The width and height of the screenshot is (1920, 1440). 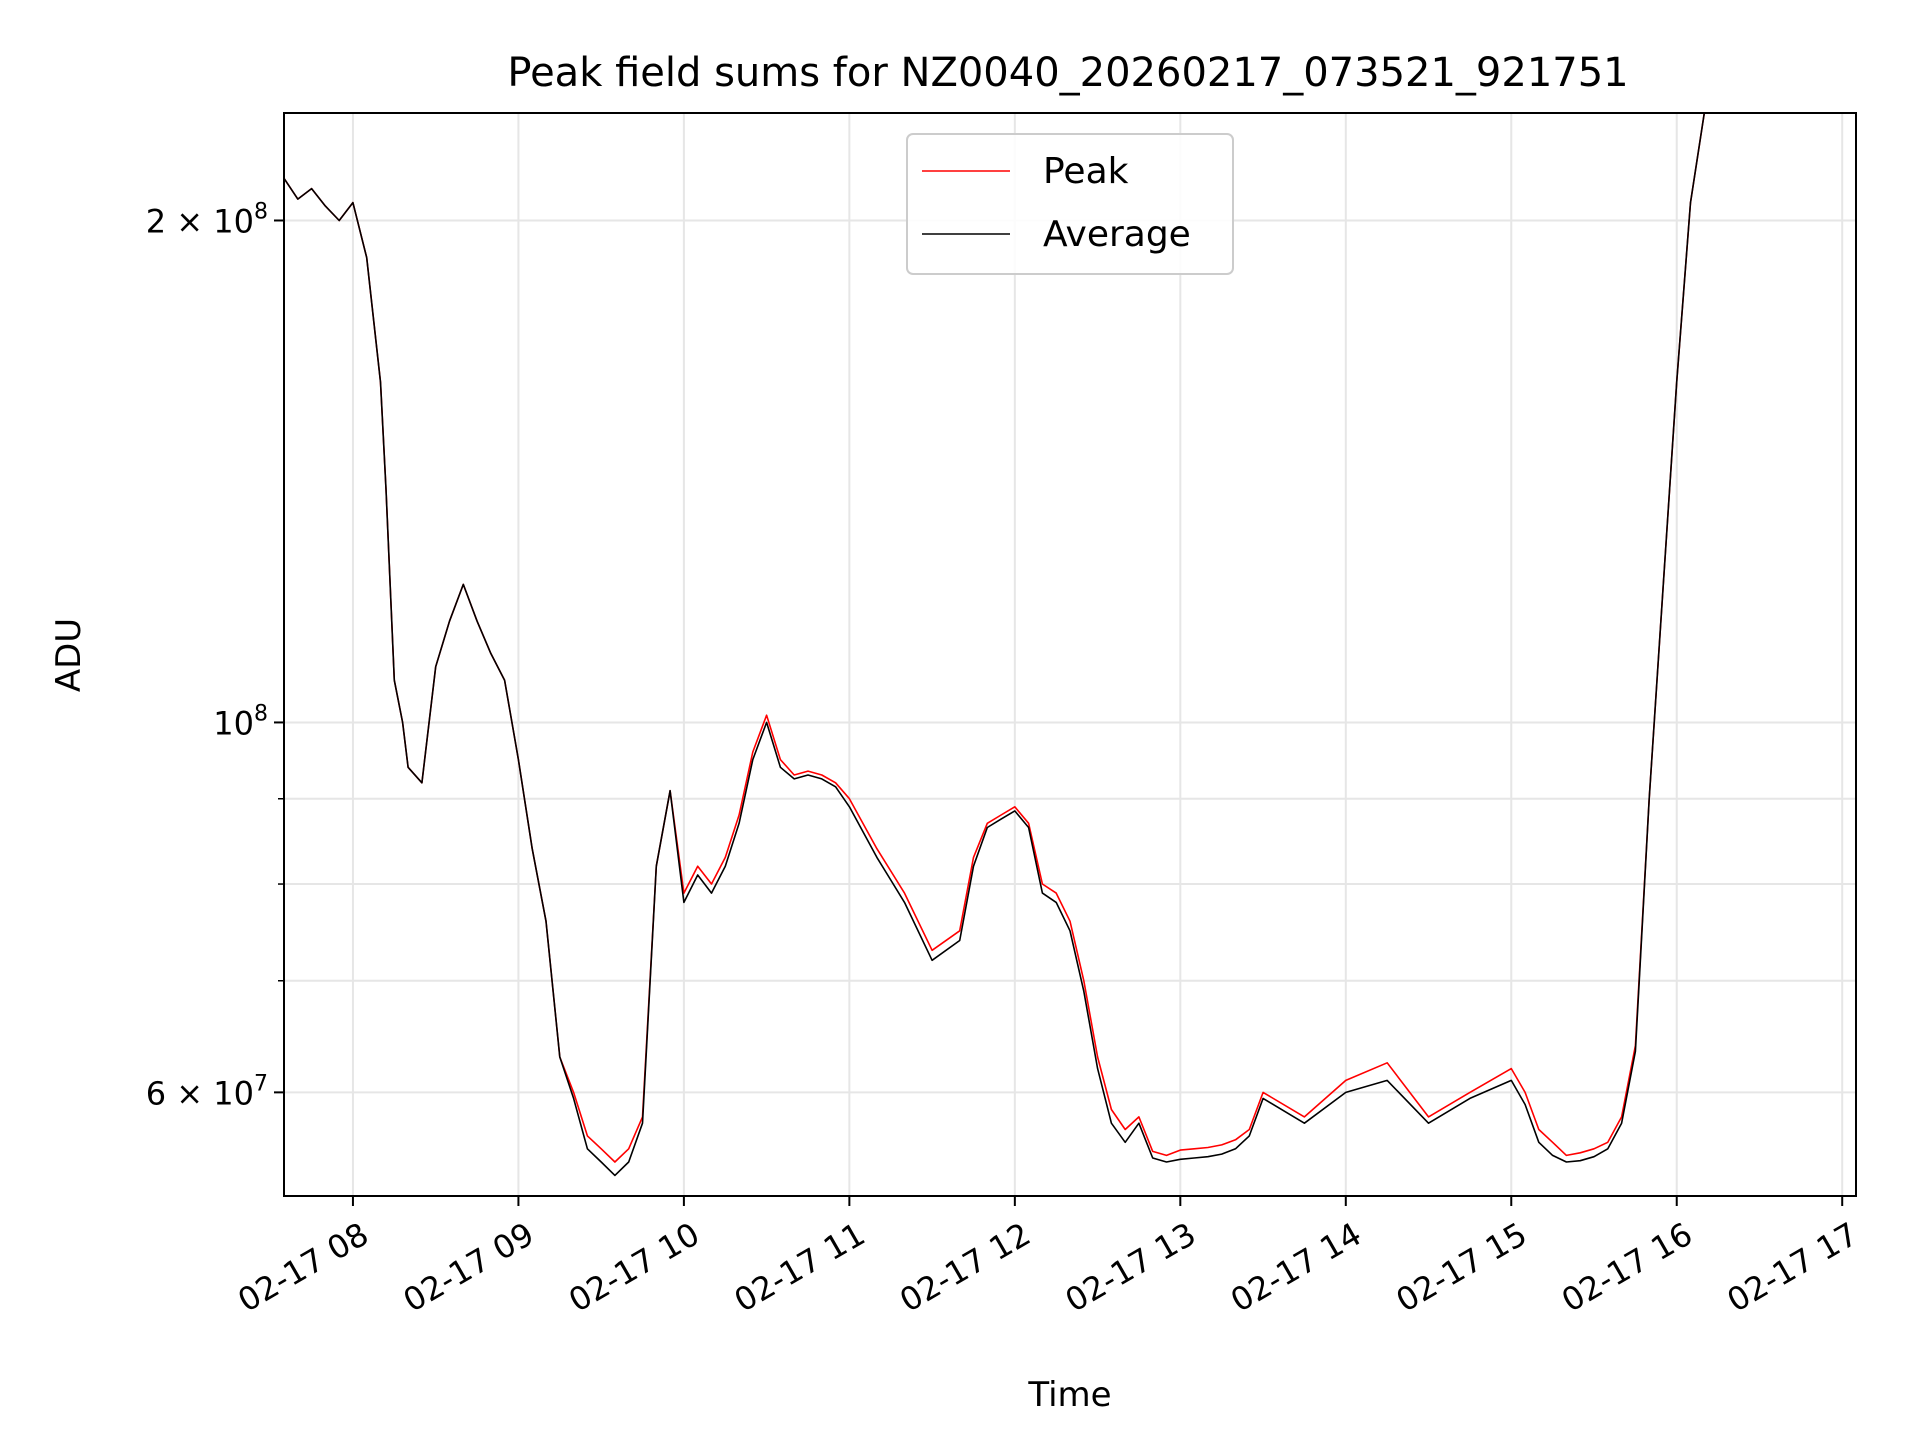 What do you see at coordinates (1086, 171) in the screenshot?
I see `legend-label-peak: Peak` at bounding box center [1086, 171].